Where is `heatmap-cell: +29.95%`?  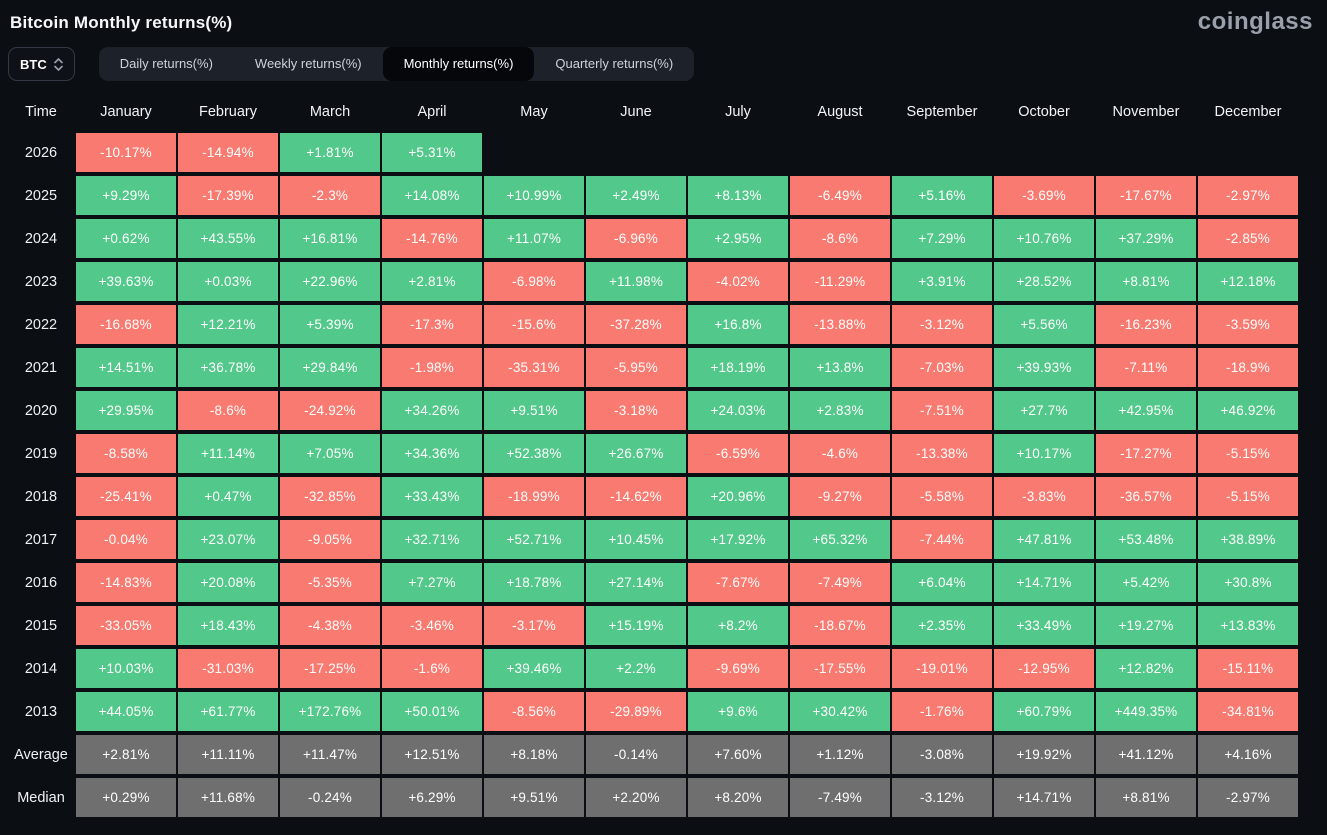
heatmap-cell: +29.95% is located at coordinates (126, 410).